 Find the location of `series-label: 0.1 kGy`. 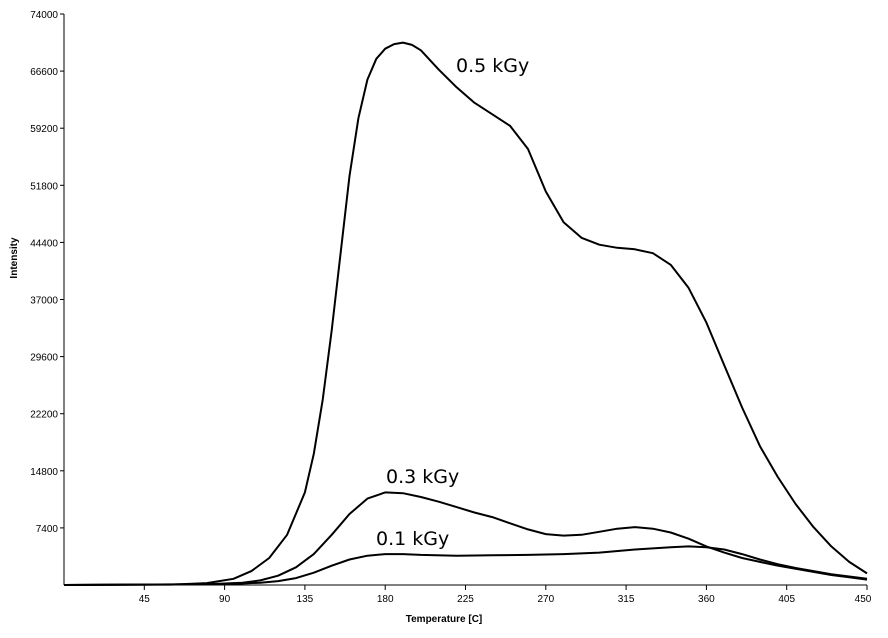

series-label: 0.1 kGy is located at coordinates (412, 539).